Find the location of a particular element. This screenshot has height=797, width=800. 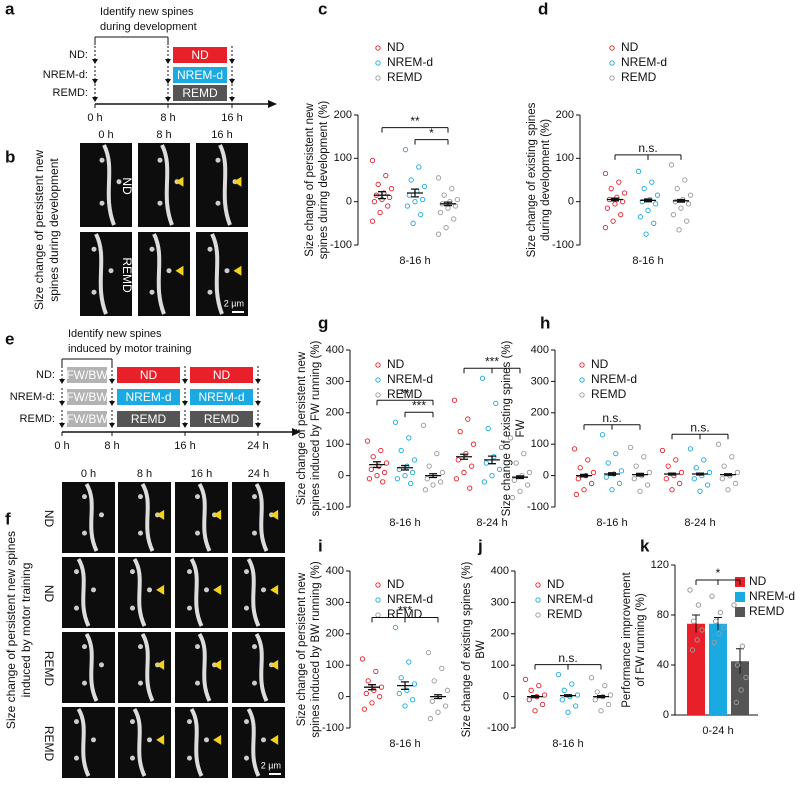

significance-label: n.s. is located at coordinates (699, 427).